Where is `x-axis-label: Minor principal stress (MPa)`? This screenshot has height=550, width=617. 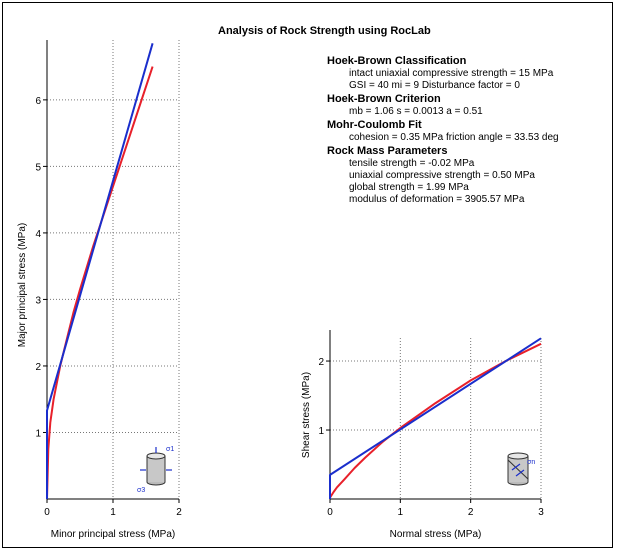 x-axis-label: Minor principal stress (MPa) is located at coordinates (113, 534).